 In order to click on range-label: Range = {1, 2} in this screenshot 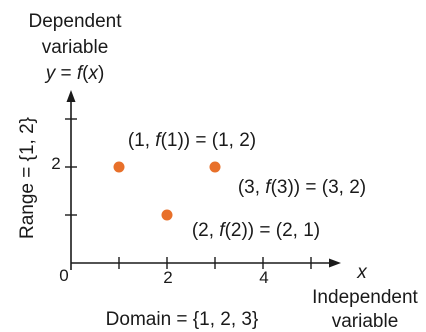, I will do `click(27, 178)`.